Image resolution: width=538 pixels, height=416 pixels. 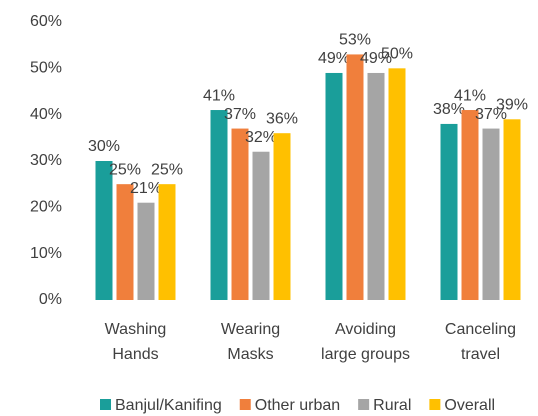 What do you see at coordinates (297, 405) in the screenshot?
I see `legend-label: Other urban` at bounding box center [297, 405].